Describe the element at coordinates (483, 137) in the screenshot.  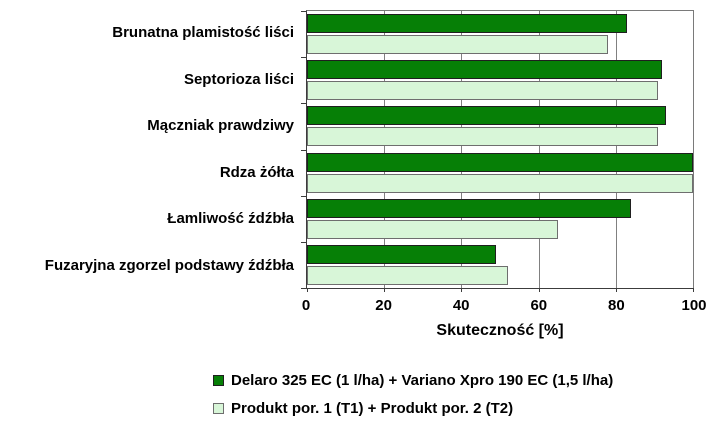
I see `bar-series2-category3` at that location.